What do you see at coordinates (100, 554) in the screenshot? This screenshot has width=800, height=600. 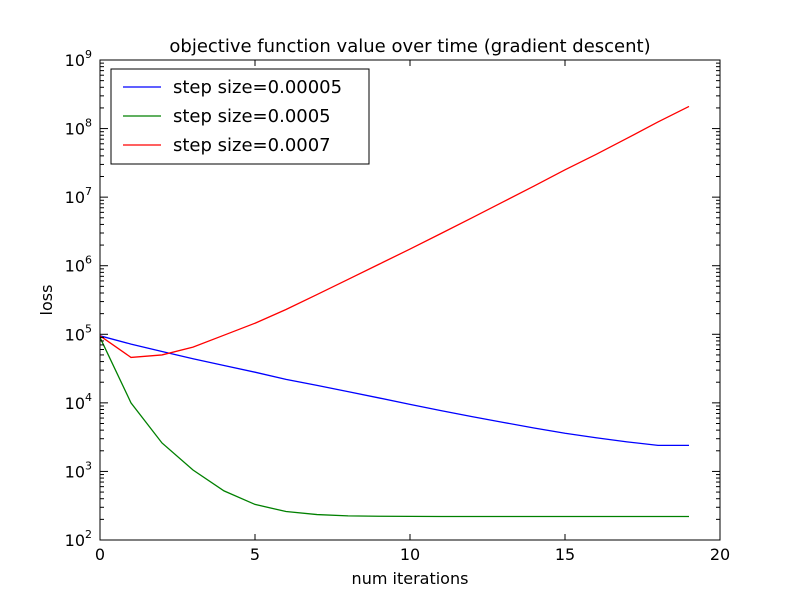 I see `x-tick-label: 0` at bounding box center [100, 554].